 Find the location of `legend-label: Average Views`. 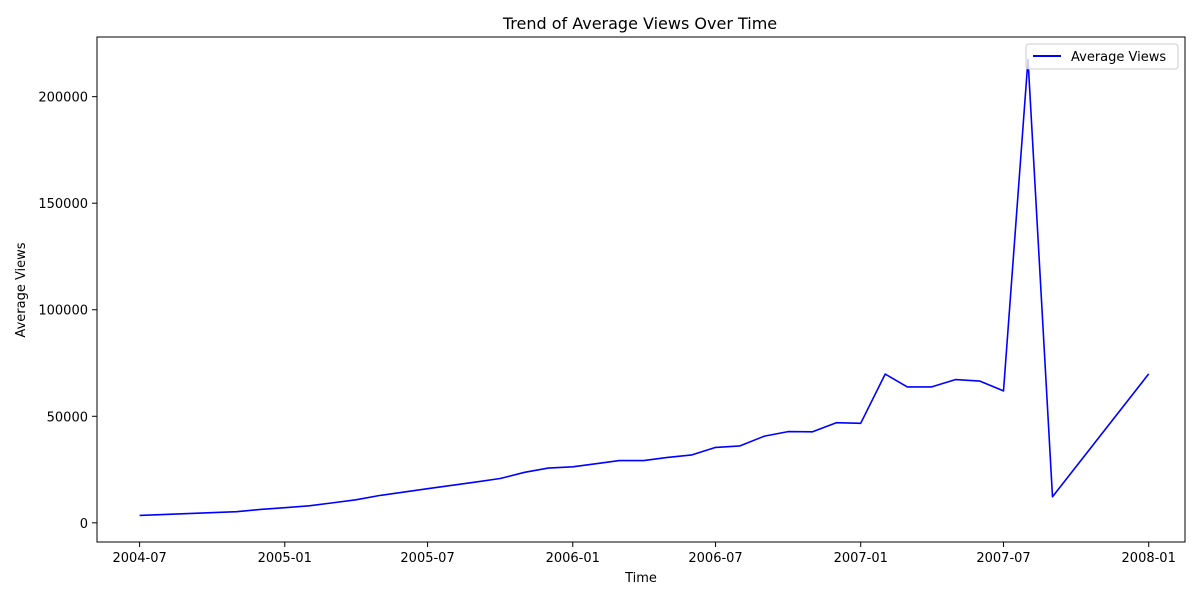

legend-label: Average Views is located at coordinates (1118, 57).